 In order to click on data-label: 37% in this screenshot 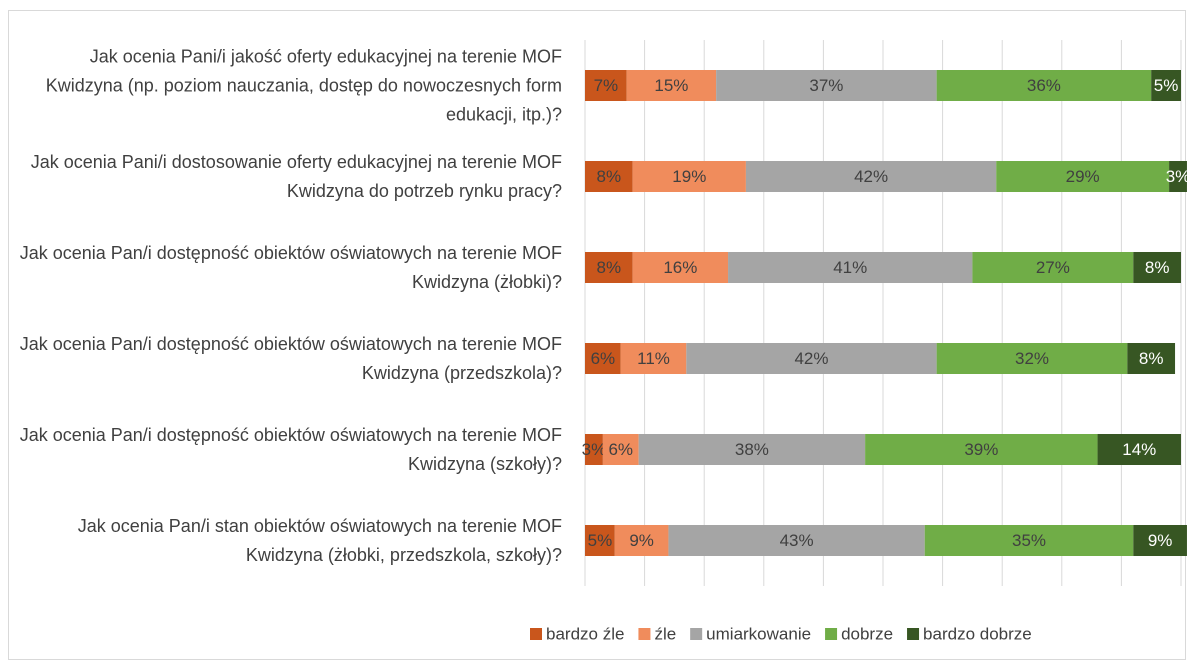, I will do `click(826, 85)`.